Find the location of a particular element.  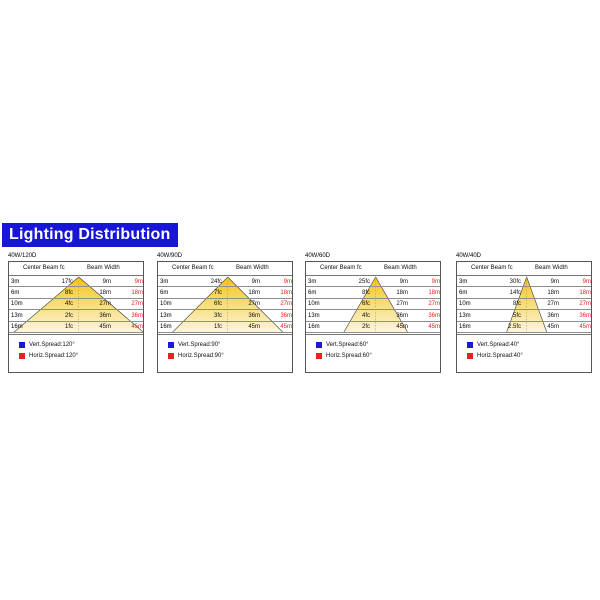

distance-label: 13m is located at coordinates (166, 315).